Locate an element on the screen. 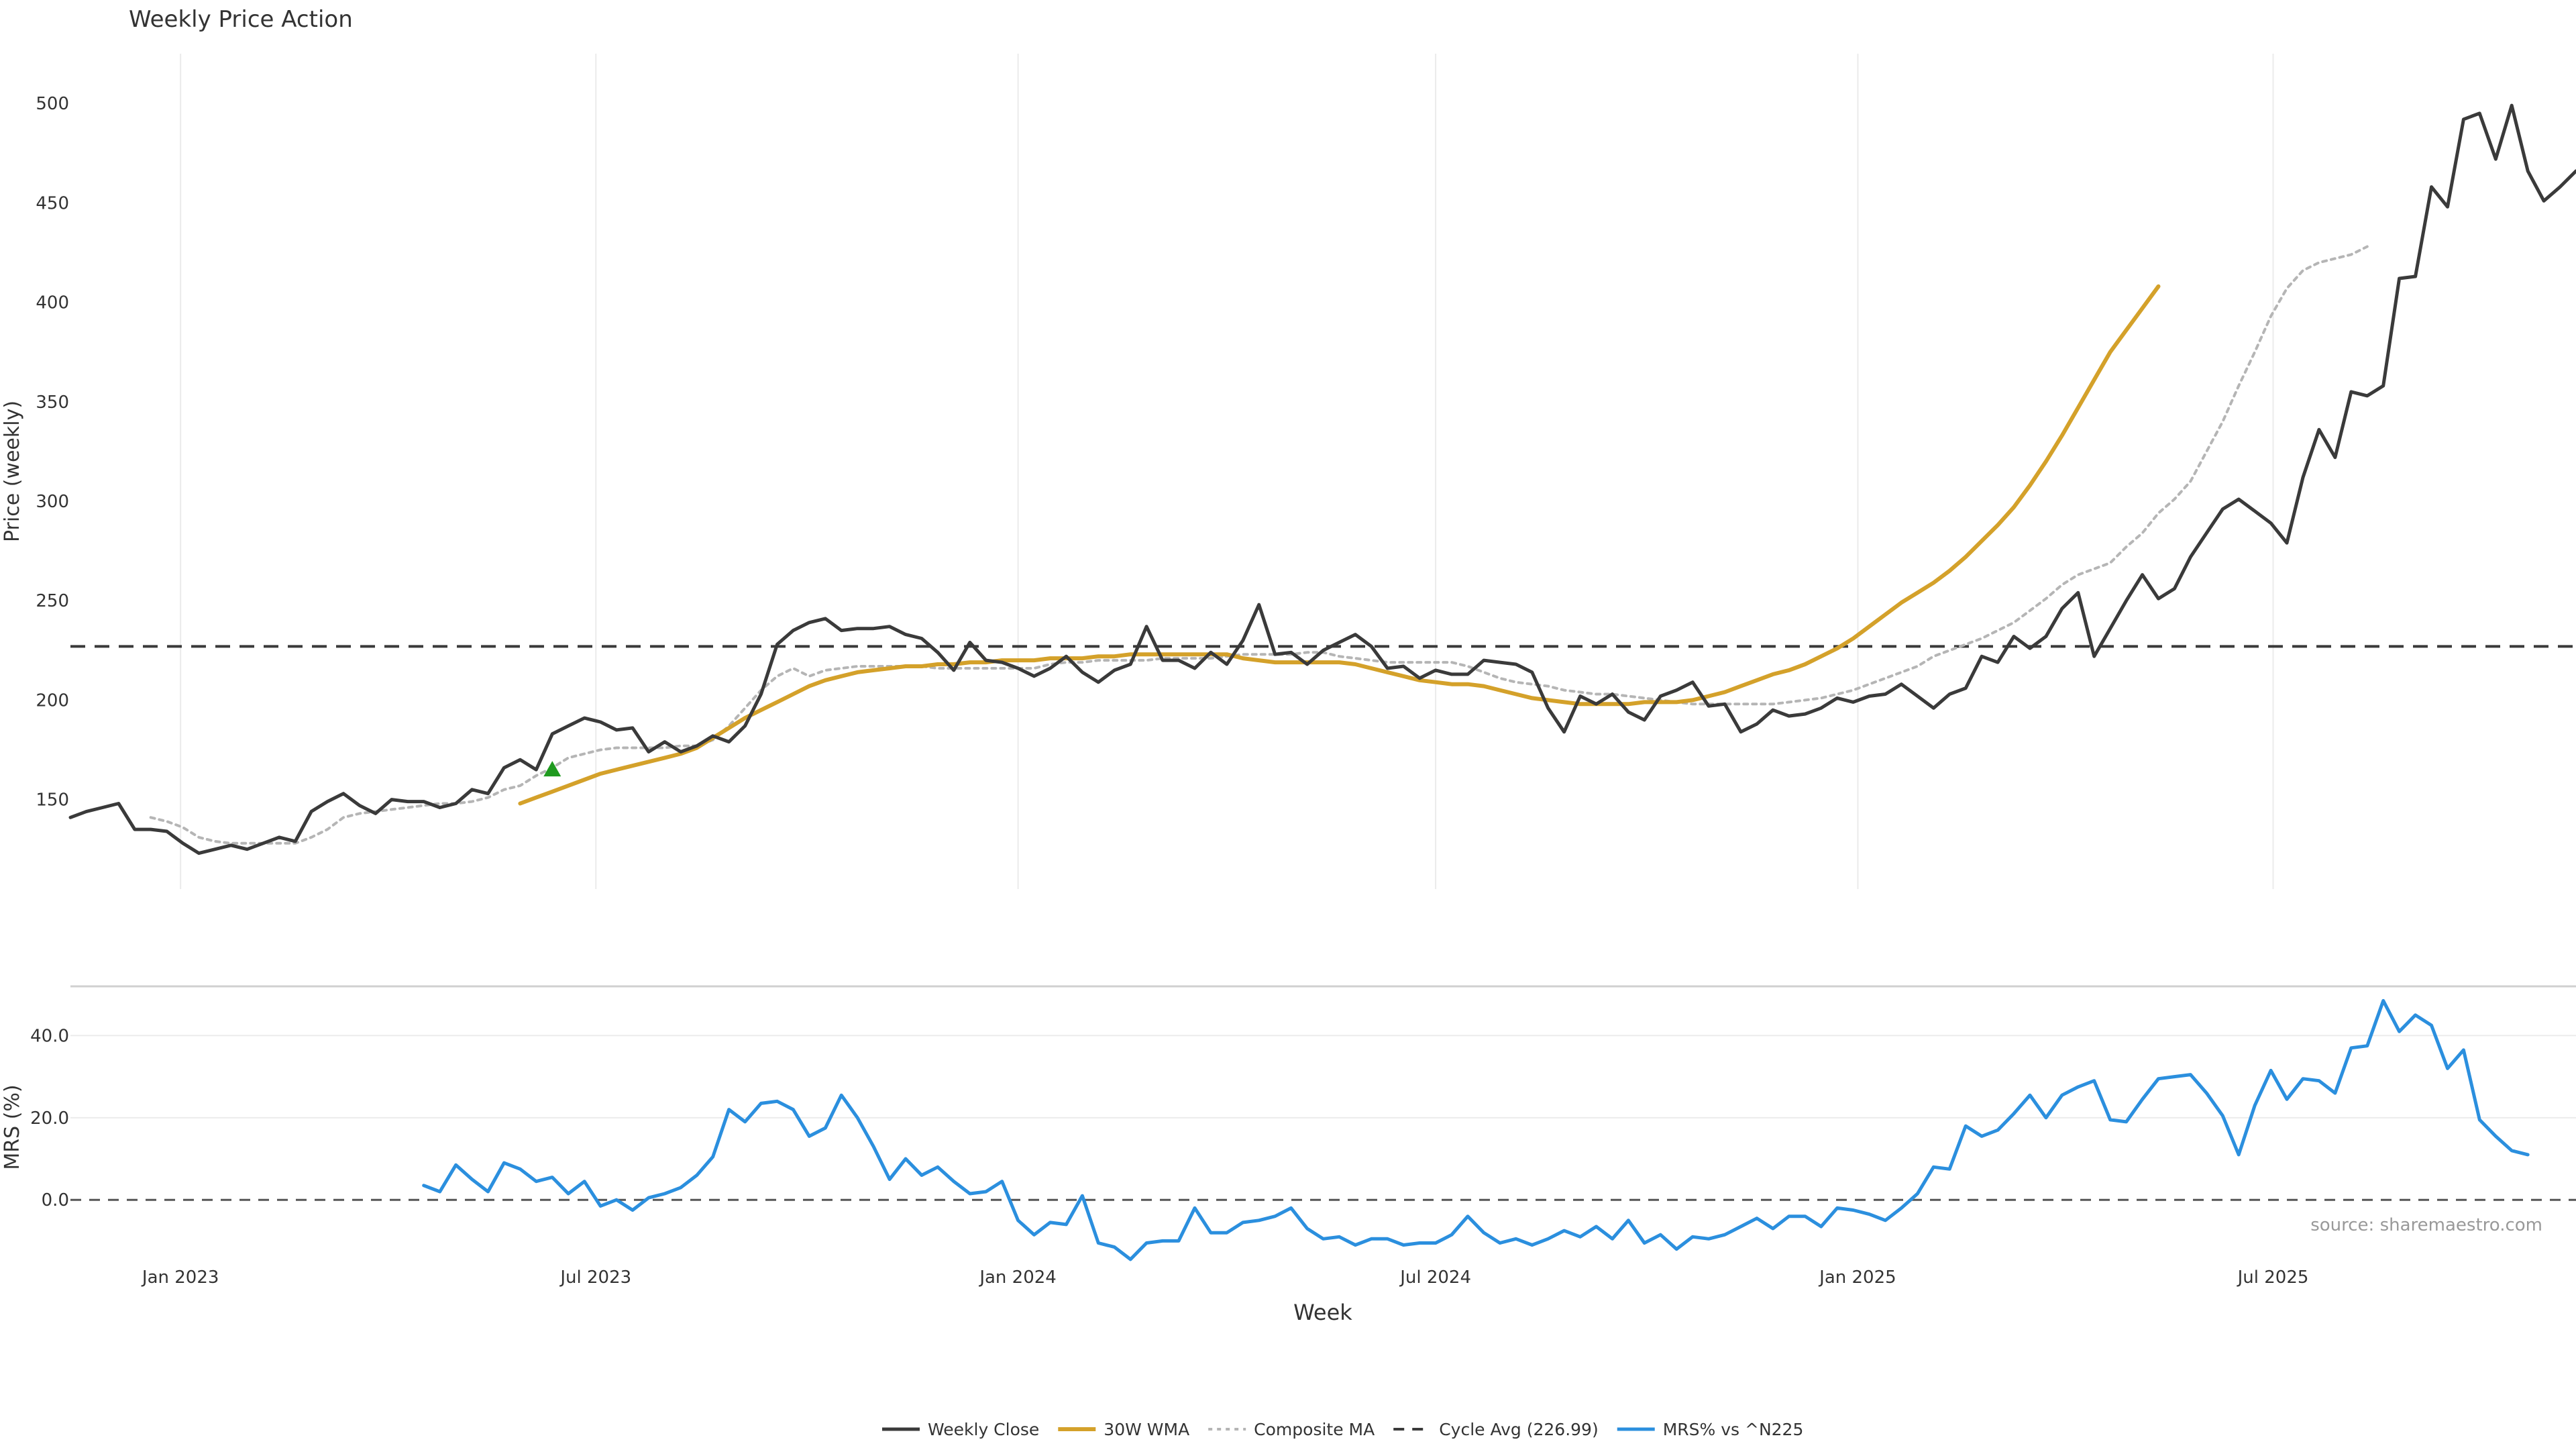 This screenshot has width=2576, height=1452. legend-entry: Cycle Avg (226.99) is located at coordinates (1496, 1430).